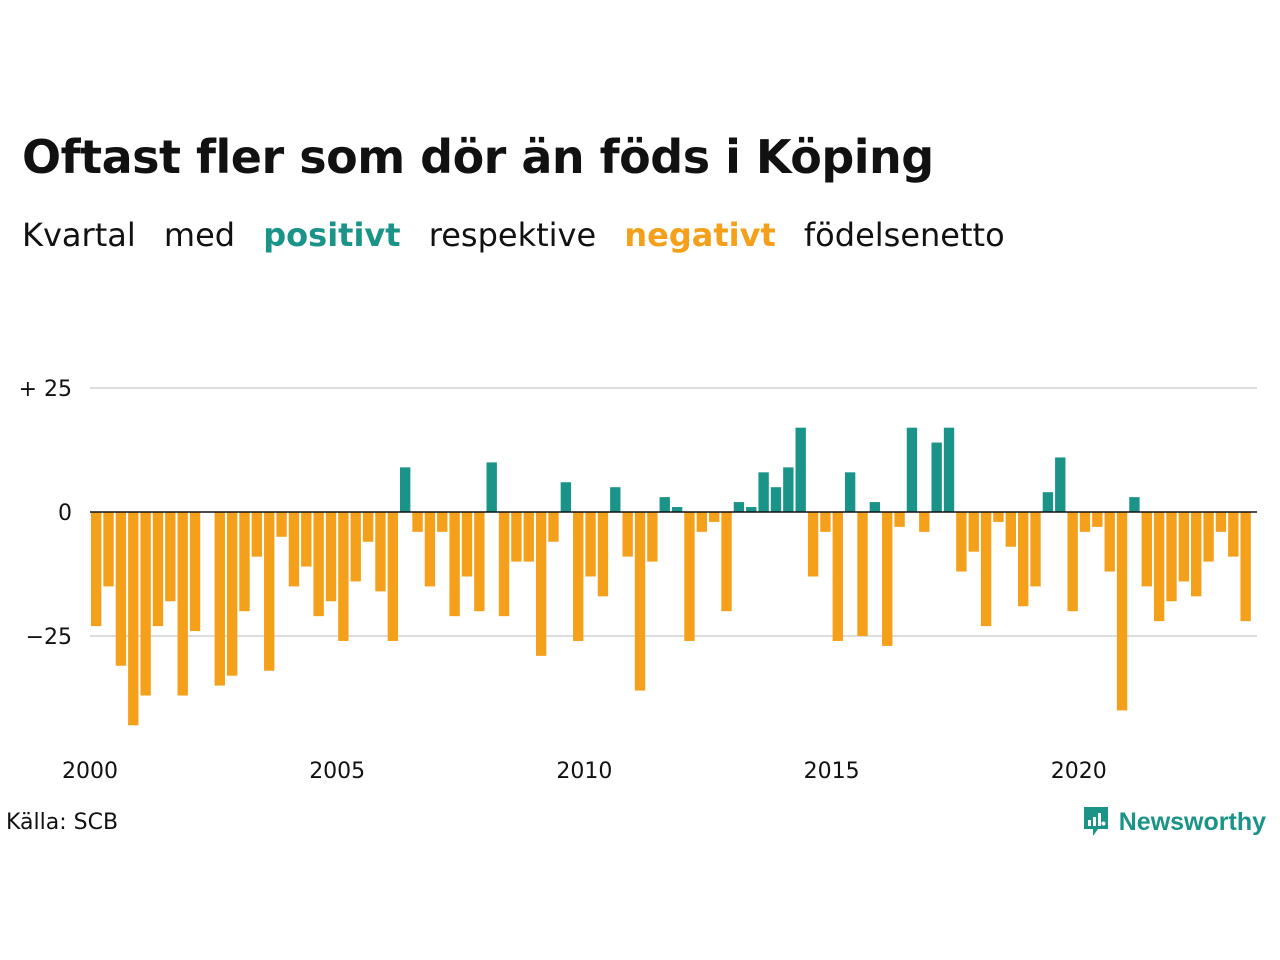 The width and height of the screenshot is (1280, 960). I want to click on subtitle-word-med: med, so click(199, 235).